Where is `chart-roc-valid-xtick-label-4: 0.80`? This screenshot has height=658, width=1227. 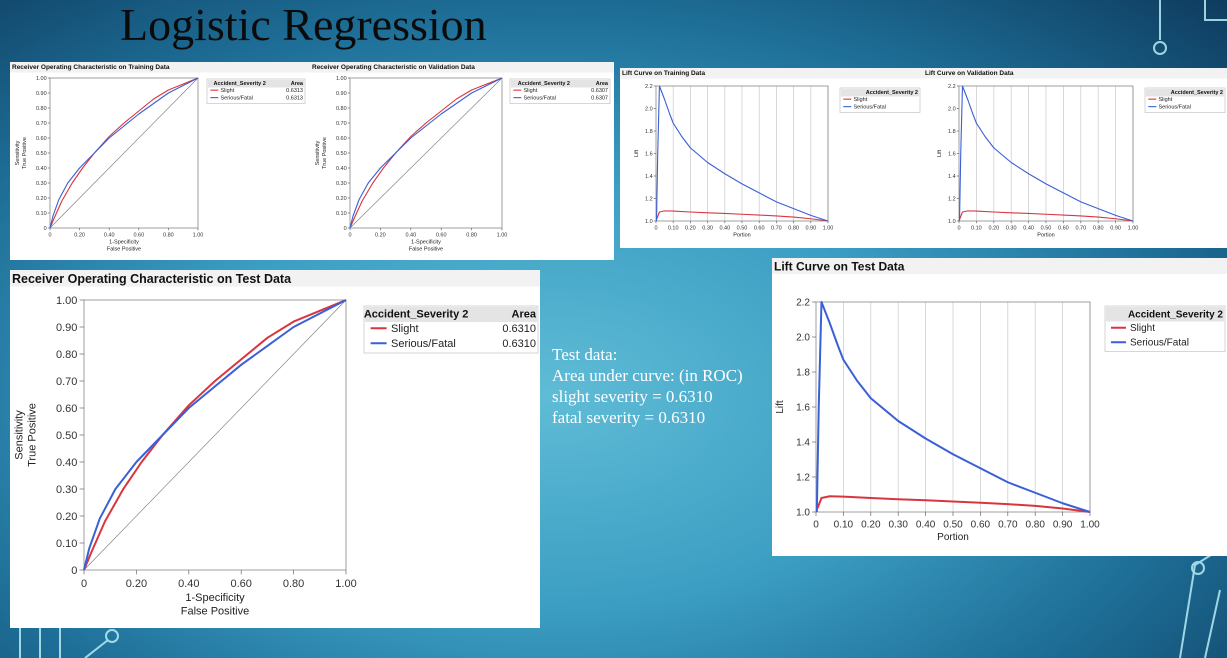
chart-roc-valid-xtick-label-4: 0.80 is located at coordinates (471, 236).